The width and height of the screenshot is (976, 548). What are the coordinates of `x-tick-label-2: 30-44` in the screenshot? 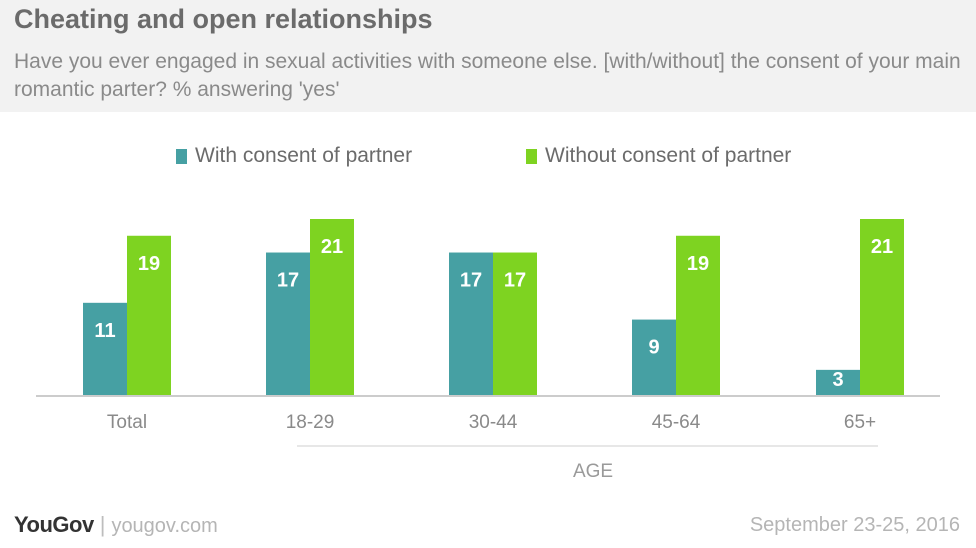 It's located at (493, 422).